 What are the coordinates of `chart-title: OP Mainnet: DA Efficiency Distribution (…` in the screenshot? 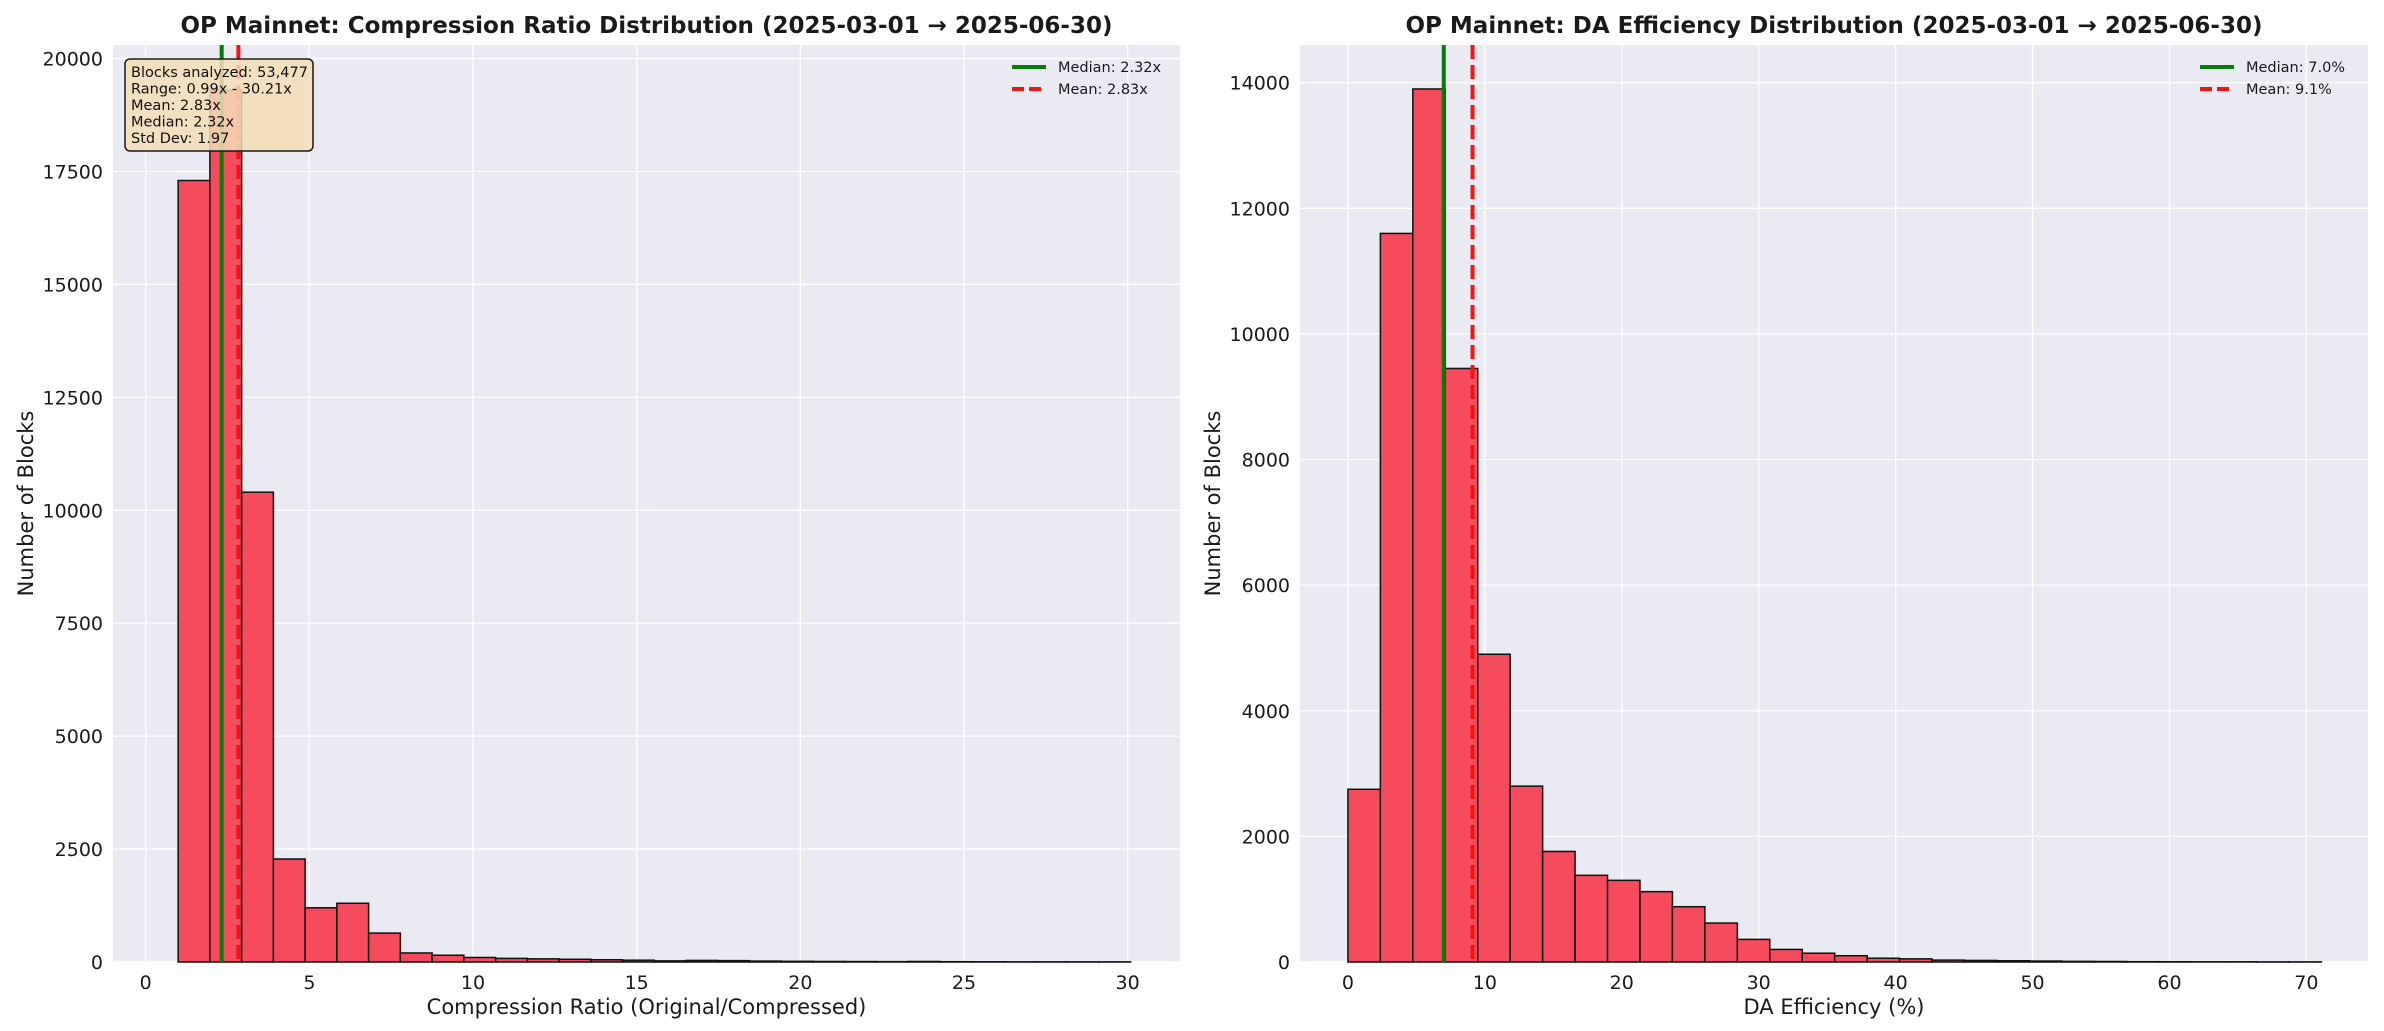 It's located at (1834, 26).